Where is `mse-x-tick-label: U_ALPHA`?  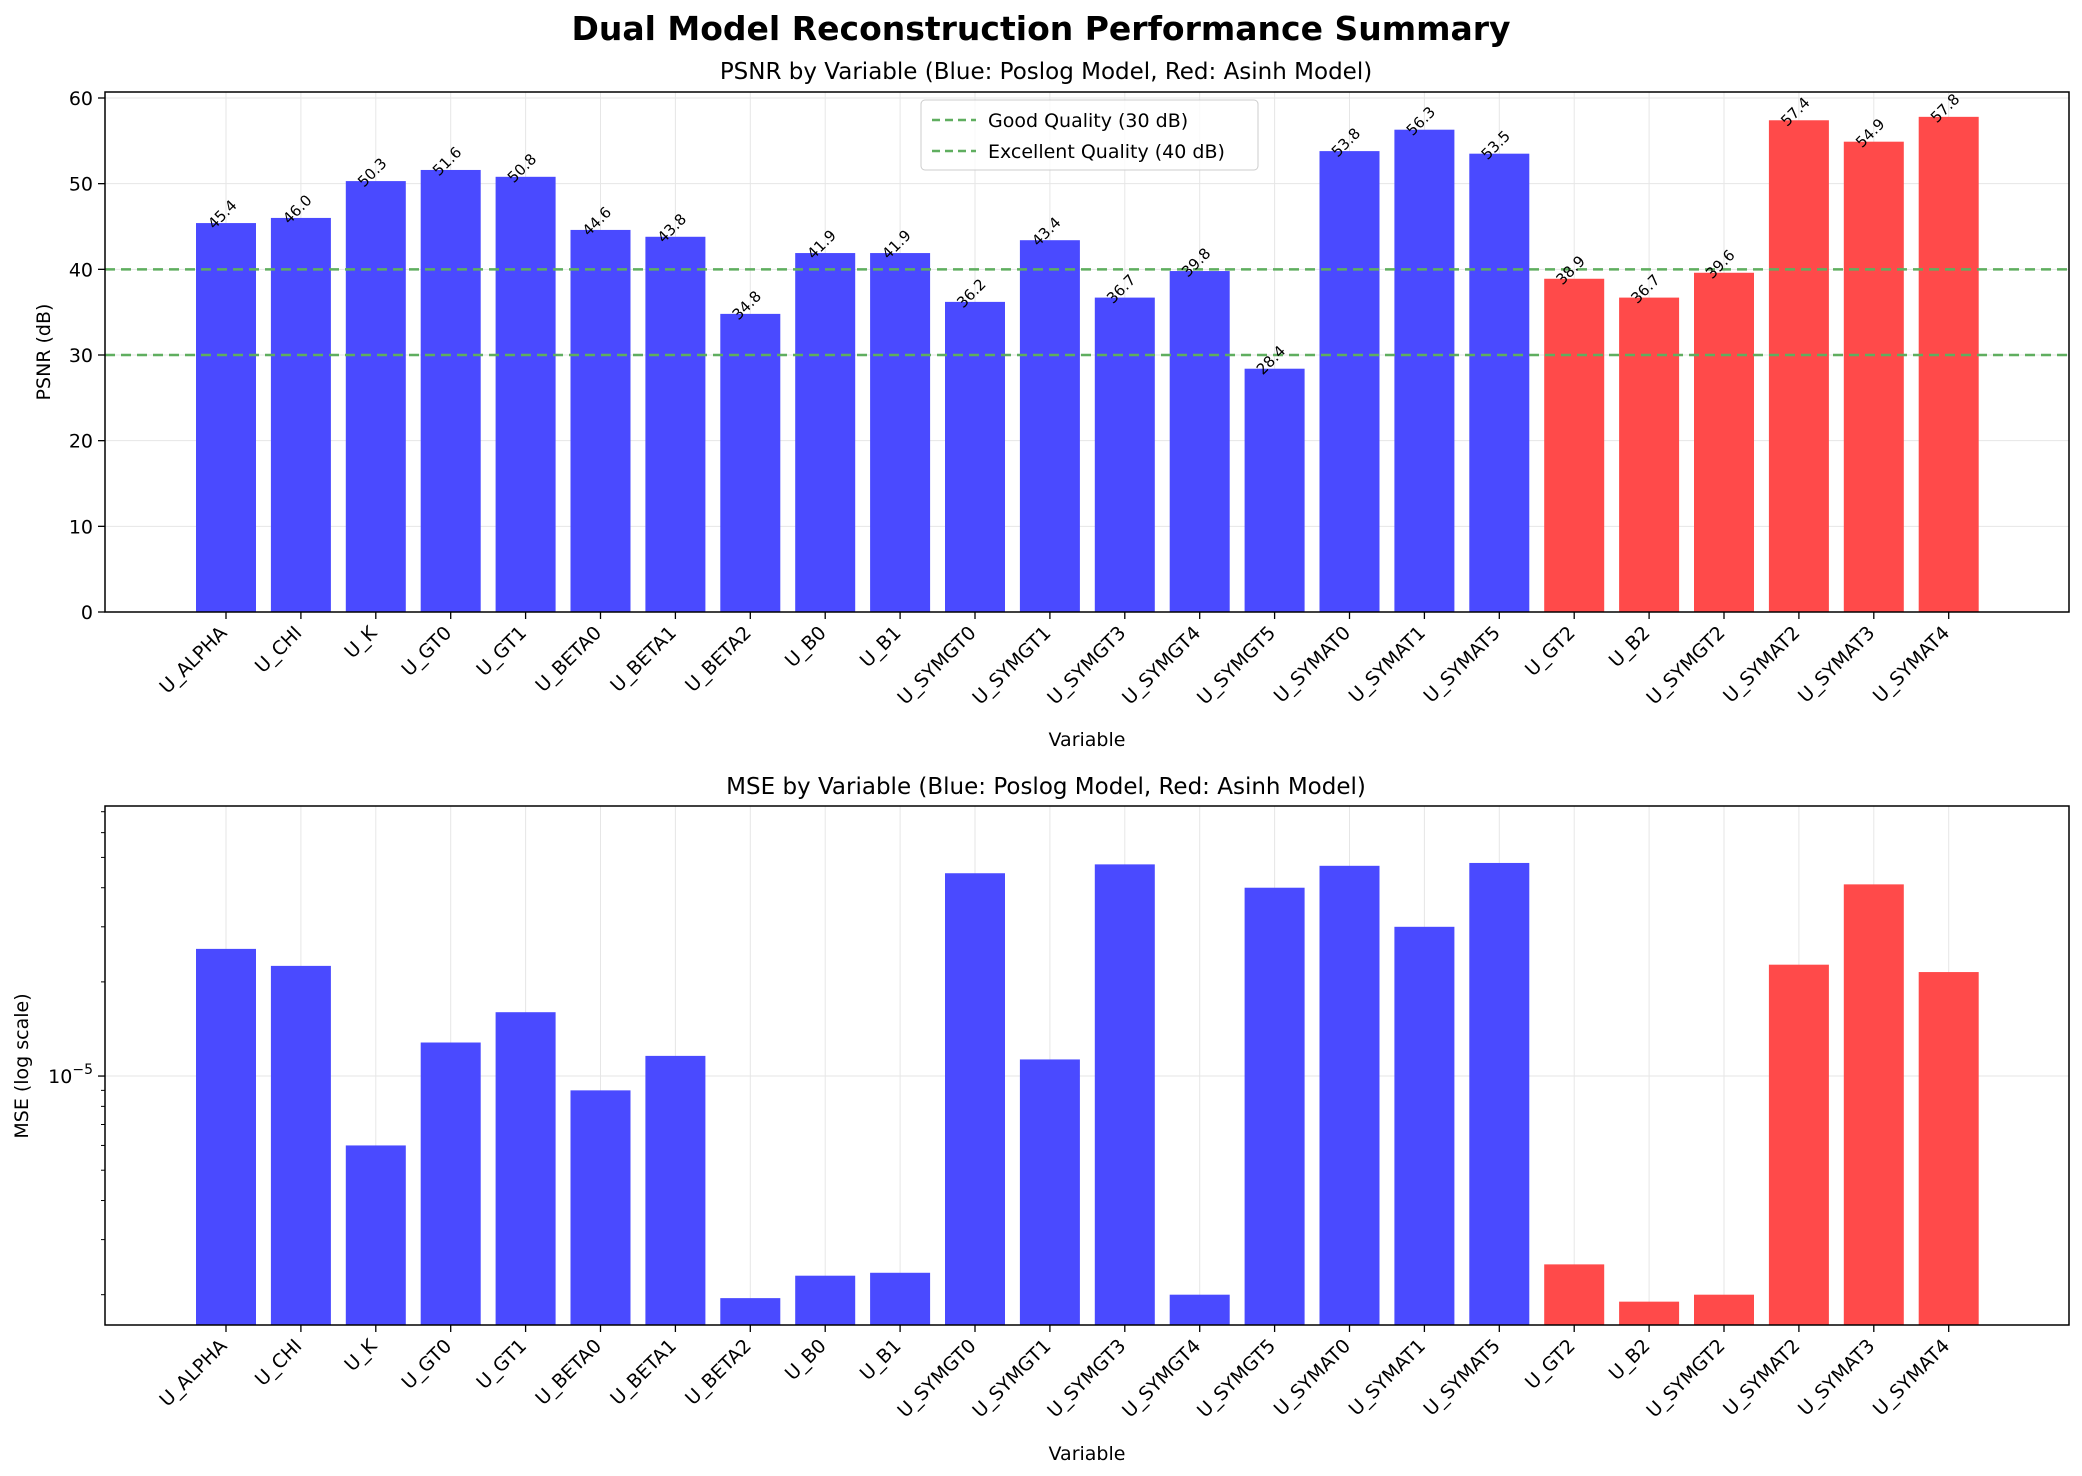
mse-x-tick-label: U_ALPHA is located at coordinates (193, 1373).